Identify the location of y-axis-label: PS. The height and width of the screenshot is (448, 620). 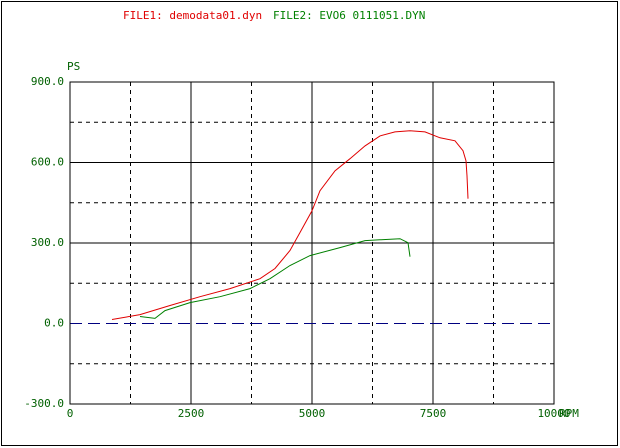
(73, 66).